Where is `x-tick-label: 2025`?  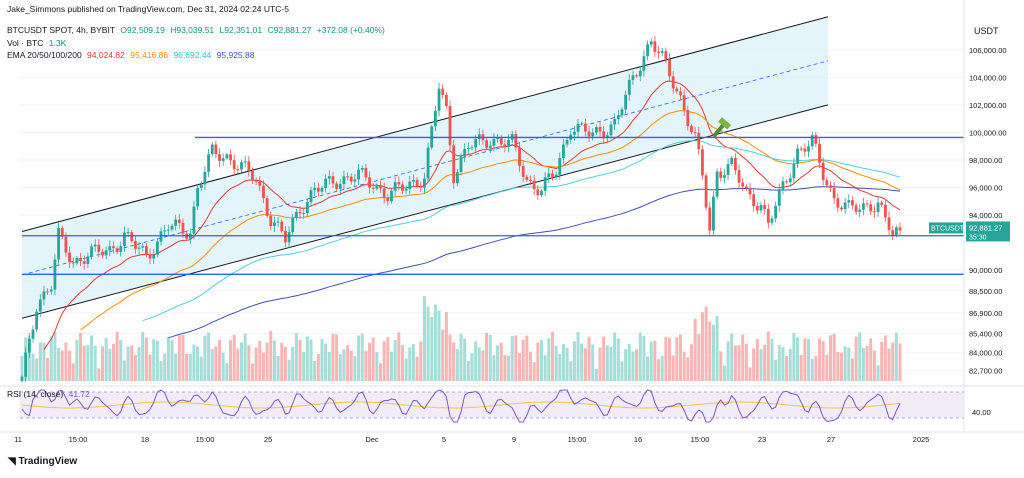
x-tick-label: 2025 is located at coordinates (921, 439).